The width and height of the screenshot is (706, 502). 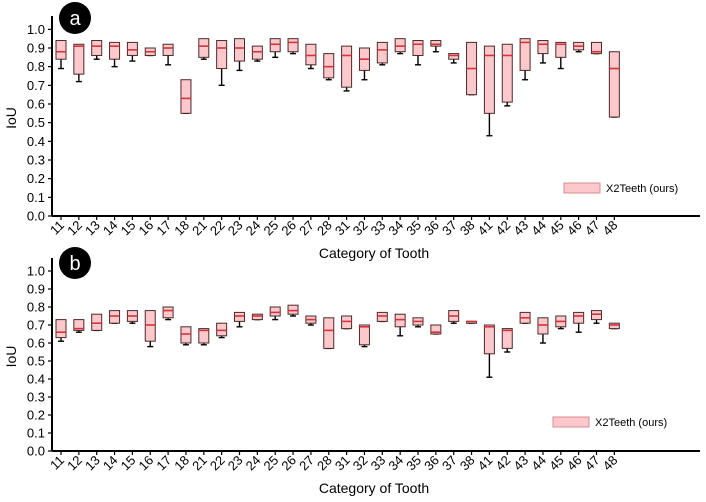 What do you see at coordinates (36, 271) in the screenshot?
I see `y-tick-label: 1.0` at bounding box center [36, 271].